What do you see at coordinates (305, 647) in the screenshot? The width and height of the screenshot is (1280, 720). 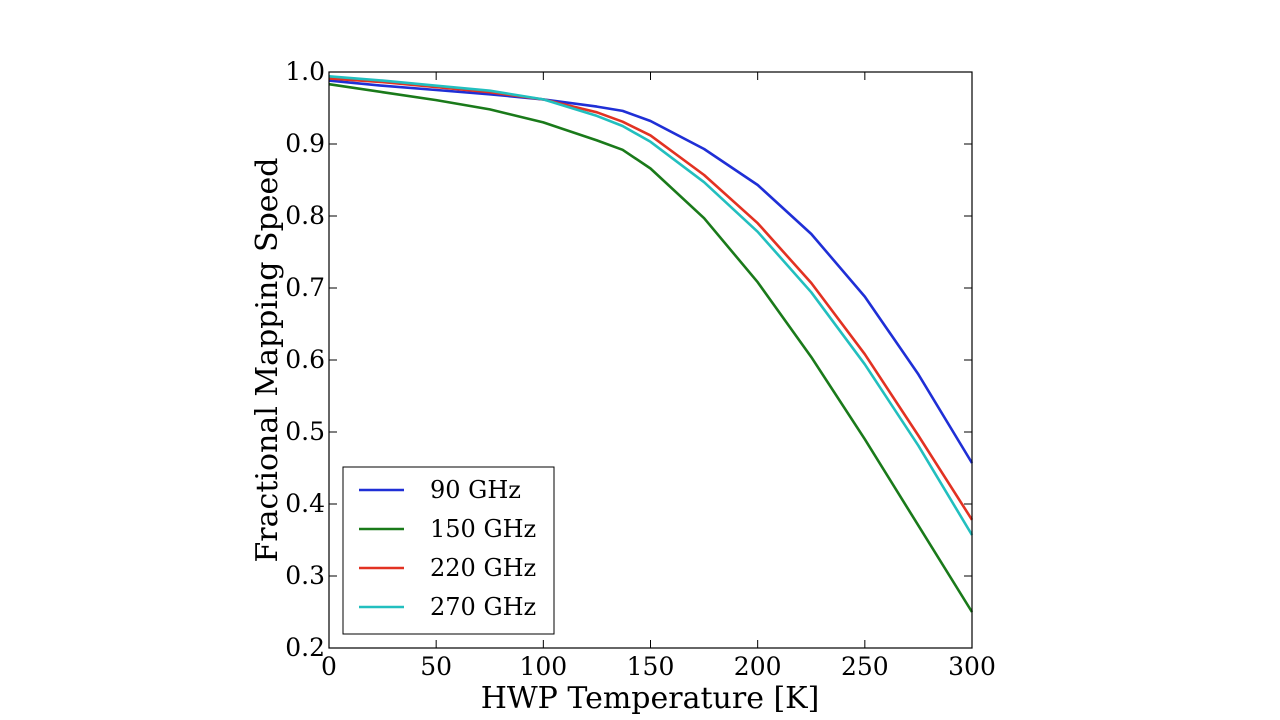 I see `y-tick-label: 0.2` at bounding box center [305, 647].